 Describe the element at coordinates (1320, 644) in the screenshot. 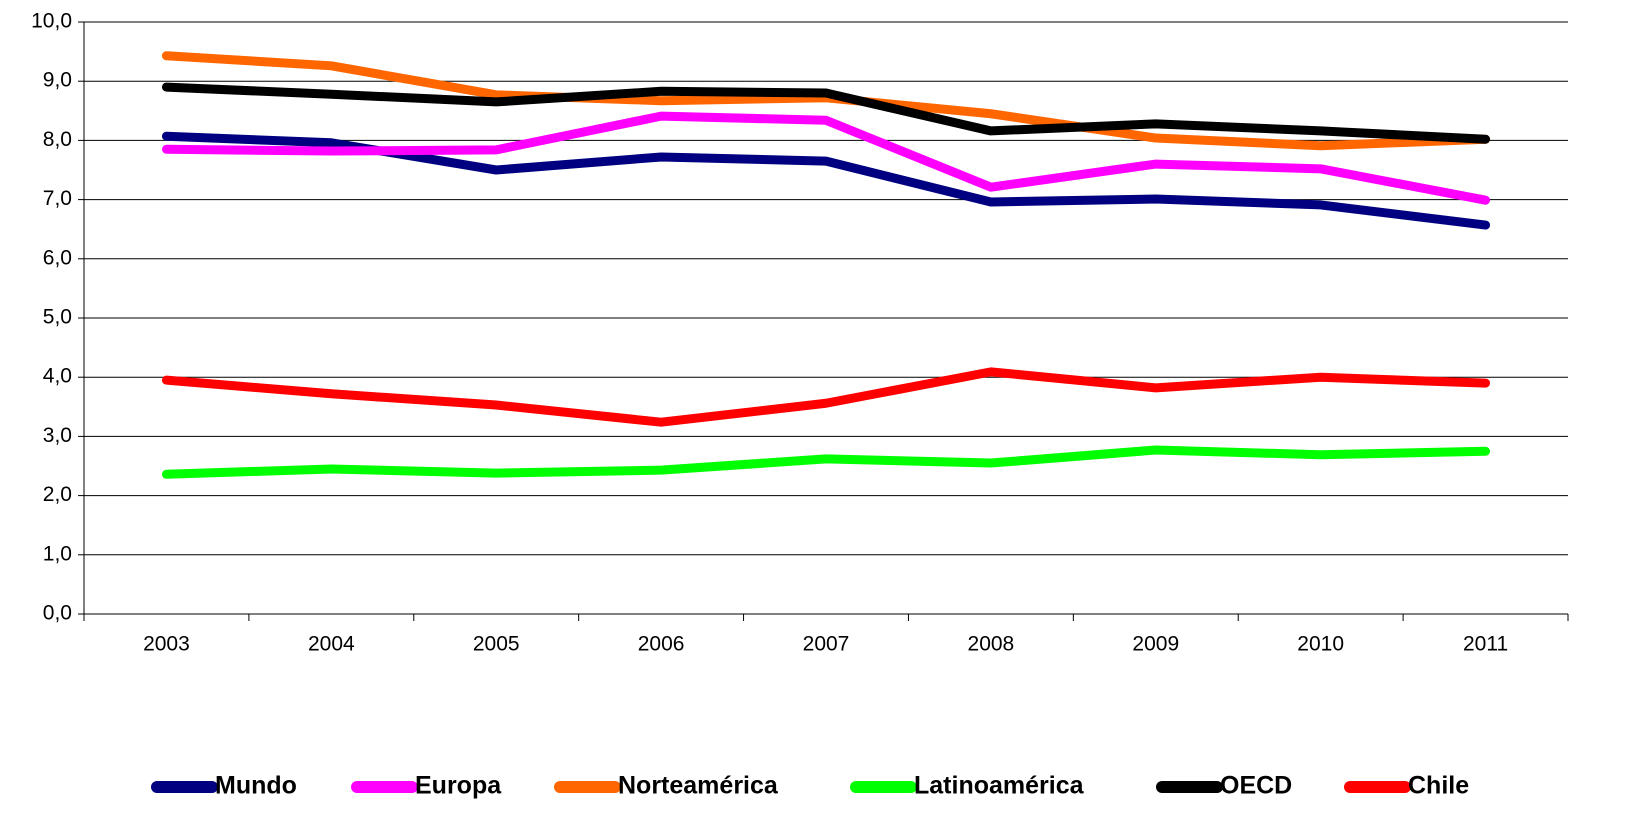

I see `x-tick-label: 2010` at that location.